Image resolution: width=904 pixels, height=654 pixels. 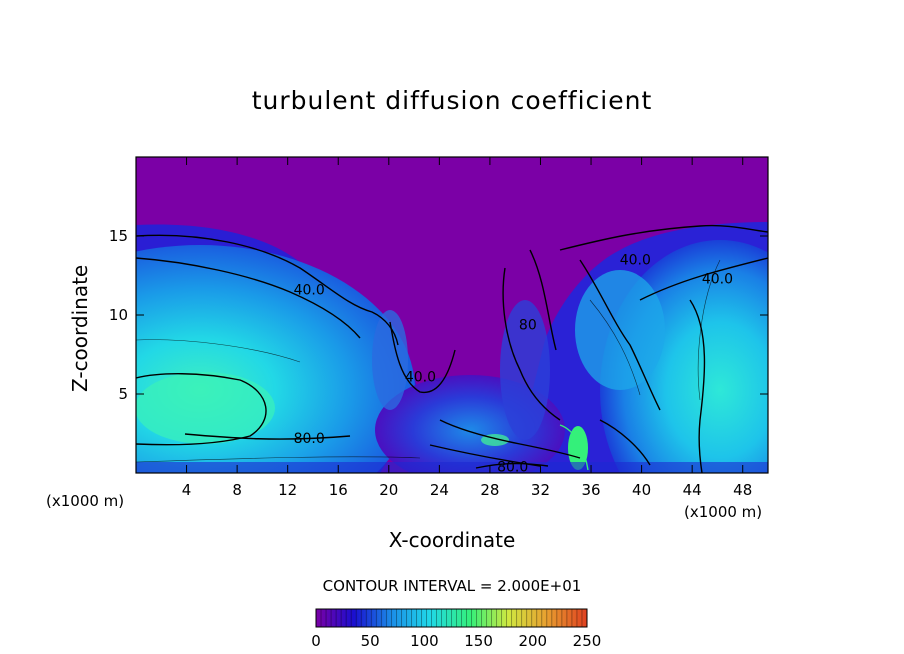 I want to click on colorbar: 0 50 100 150 200 250, so click(x=456, y=629).